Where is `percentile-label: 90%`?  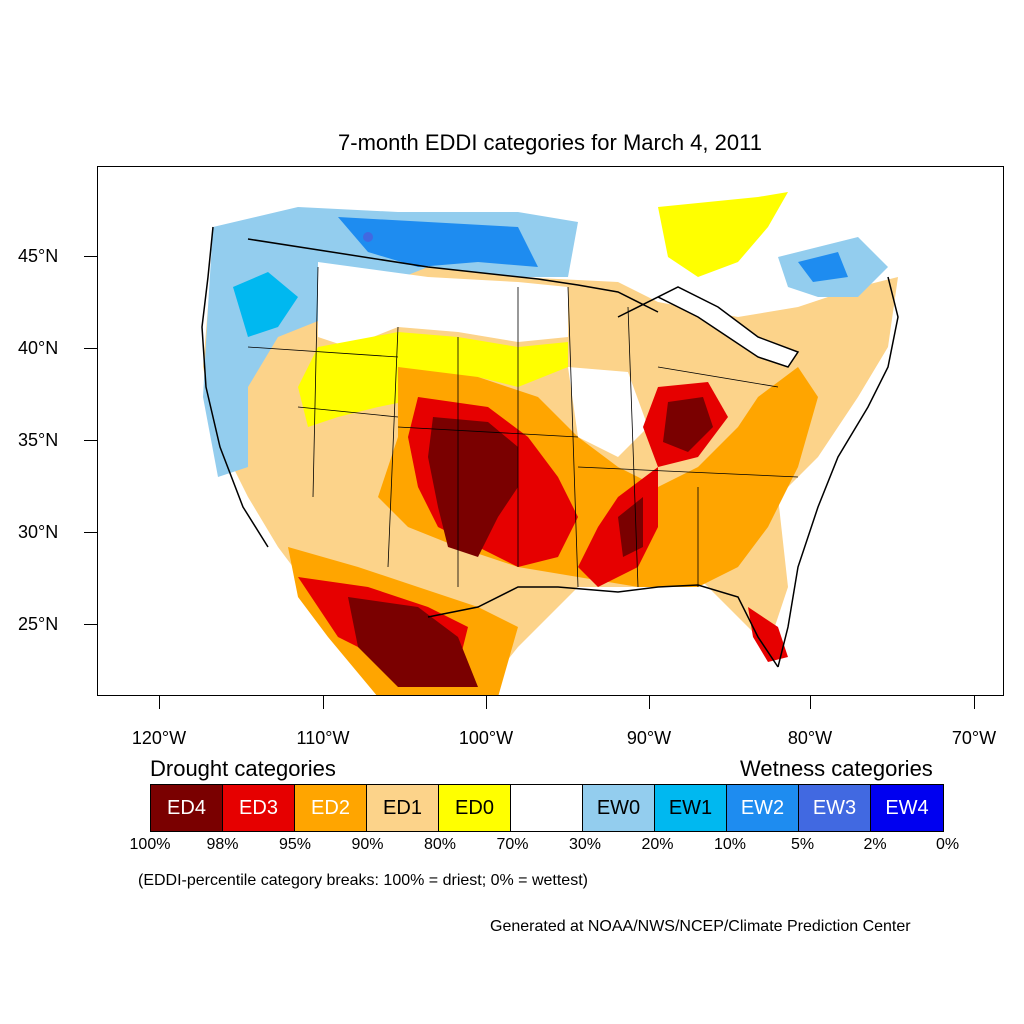
percentile-label: 90% is located at coordinates (367, 844).